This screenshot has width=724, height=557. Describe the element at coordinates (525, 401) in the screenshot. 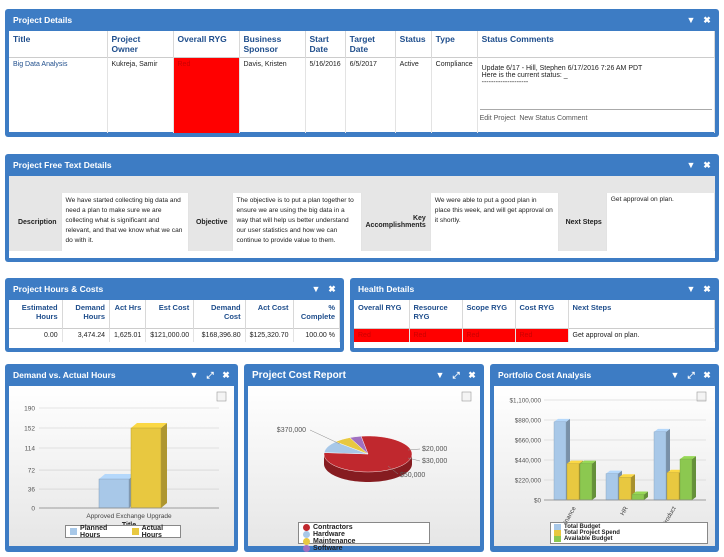

I see `y-tick-label: $1,100,000` at that location.